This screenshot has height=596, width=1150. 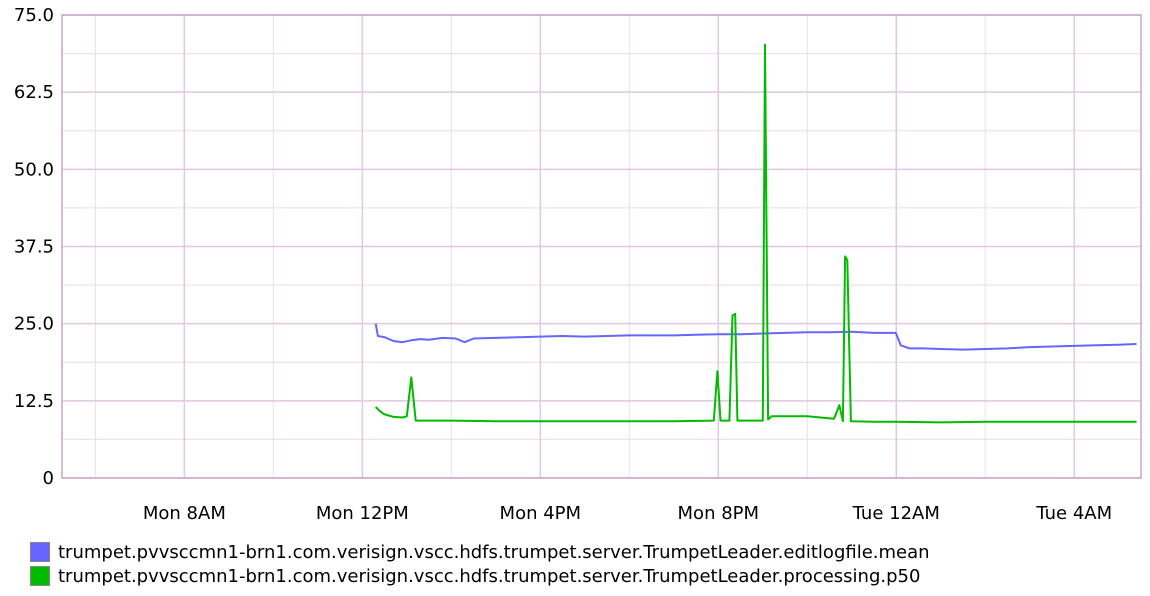 I want to click on y-tick-label: 25.0, so click(x=34, y=324).